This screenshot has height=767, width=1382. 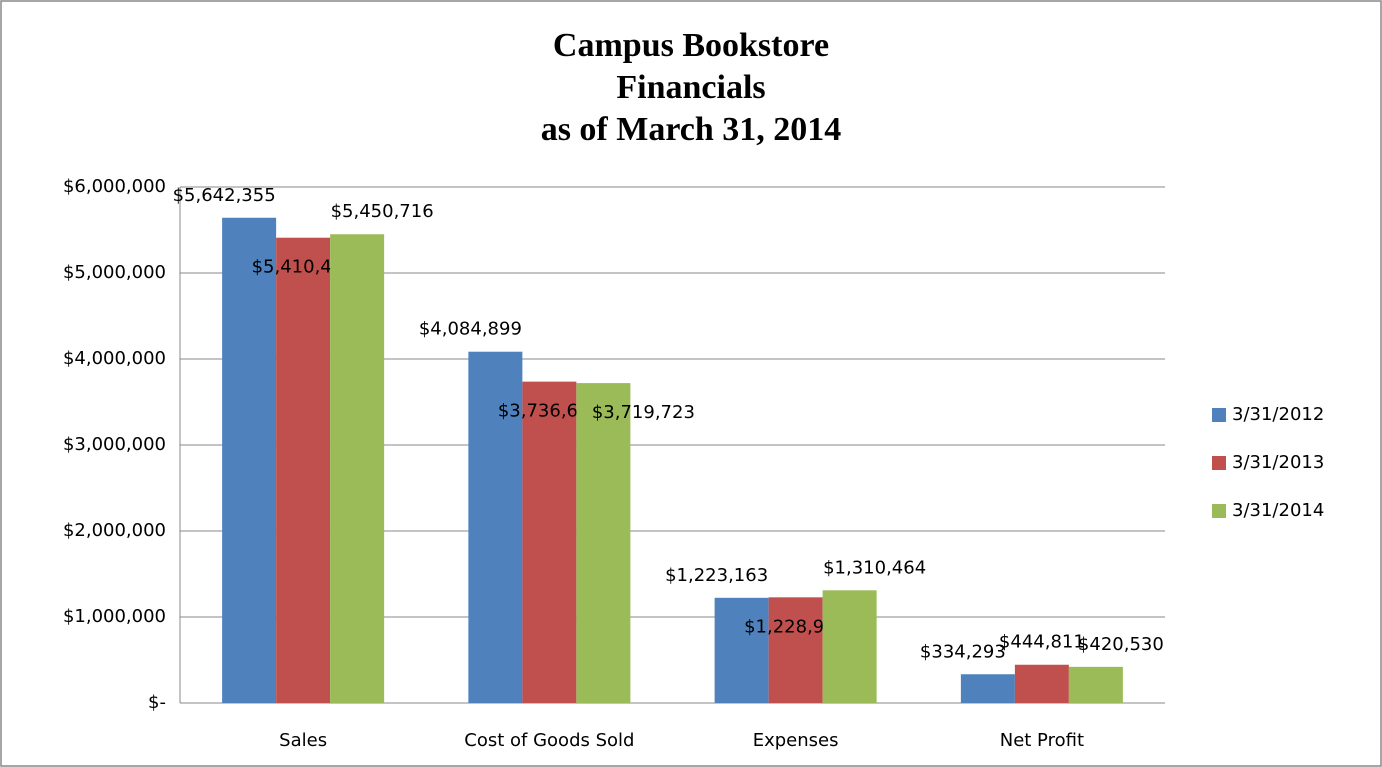 I want to click on y-tick-label: $2,000,000, so click(x=114, y=530).